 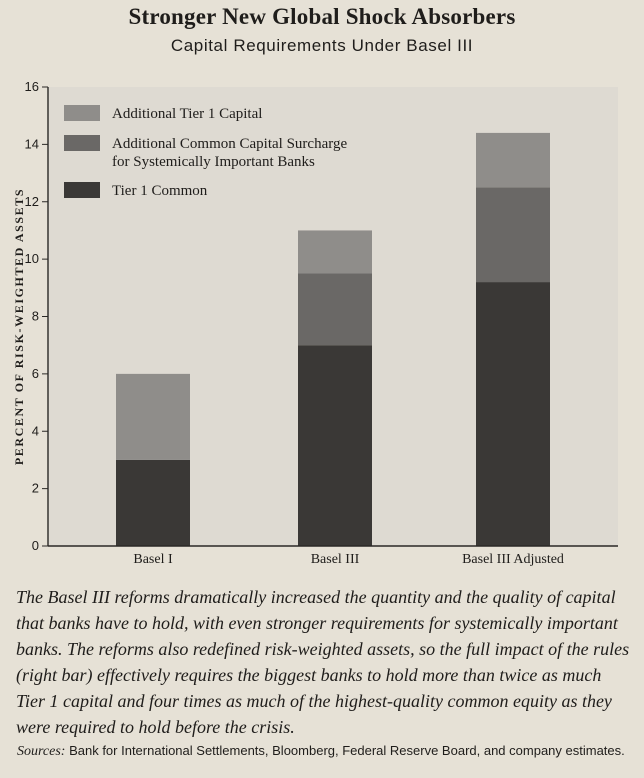 What do you see at coordinates (513, 559) in the screenshot?
I see `x-category-label: Basel III Adjusted` at bounding box center [513, 559].